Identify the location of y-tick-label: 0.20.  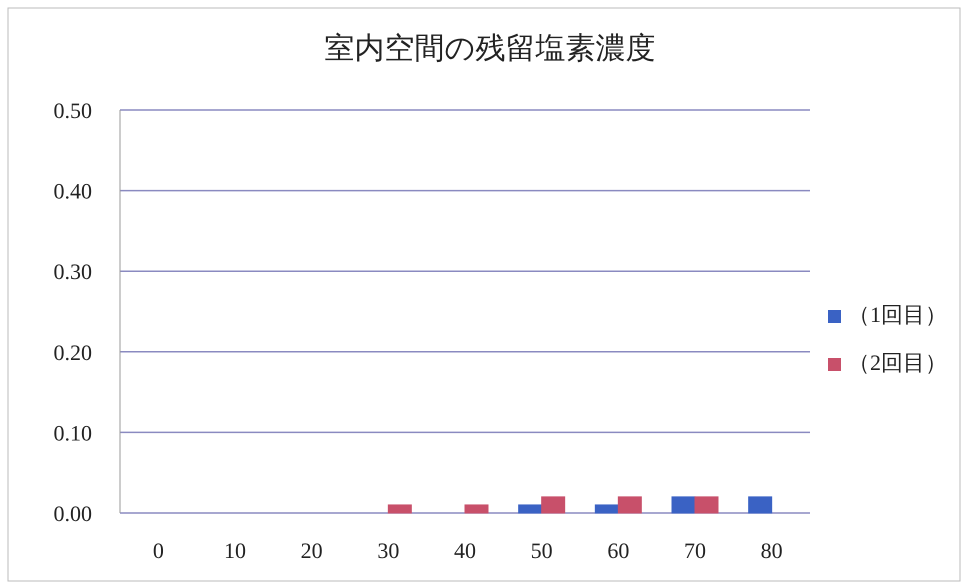
(73, 352).